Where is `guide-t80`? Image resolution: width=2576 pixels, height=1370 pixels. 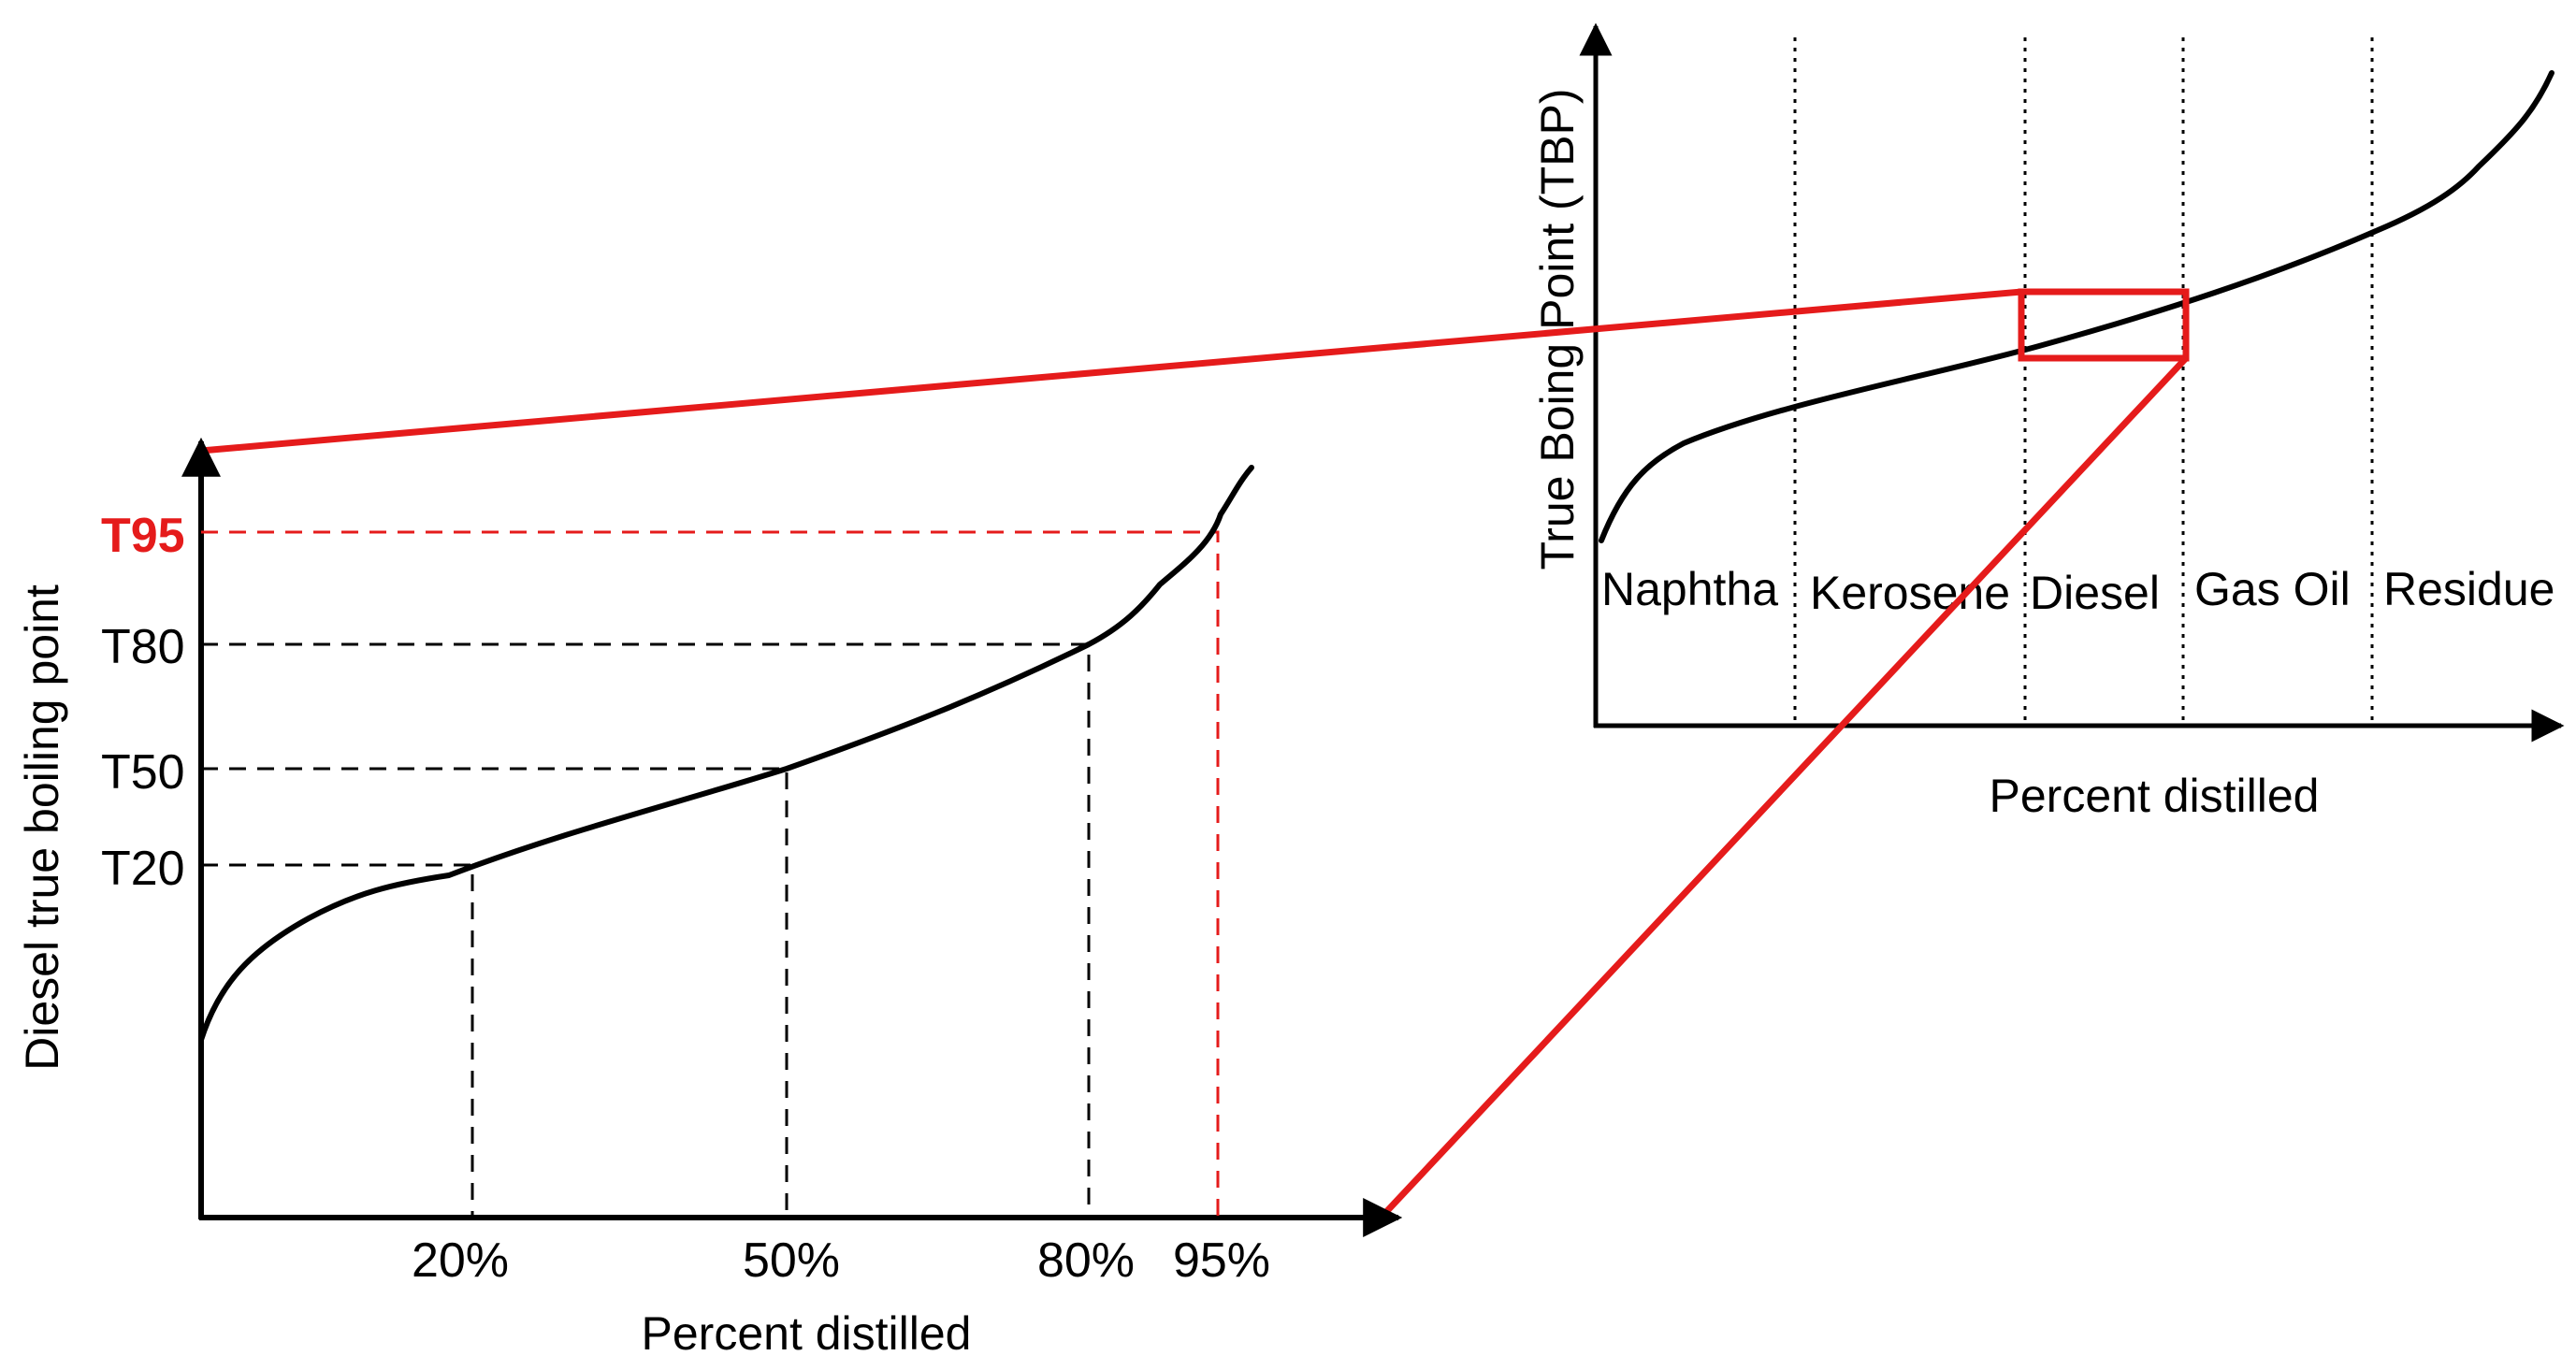
guide-t80 is located at coordinates (646, 930).